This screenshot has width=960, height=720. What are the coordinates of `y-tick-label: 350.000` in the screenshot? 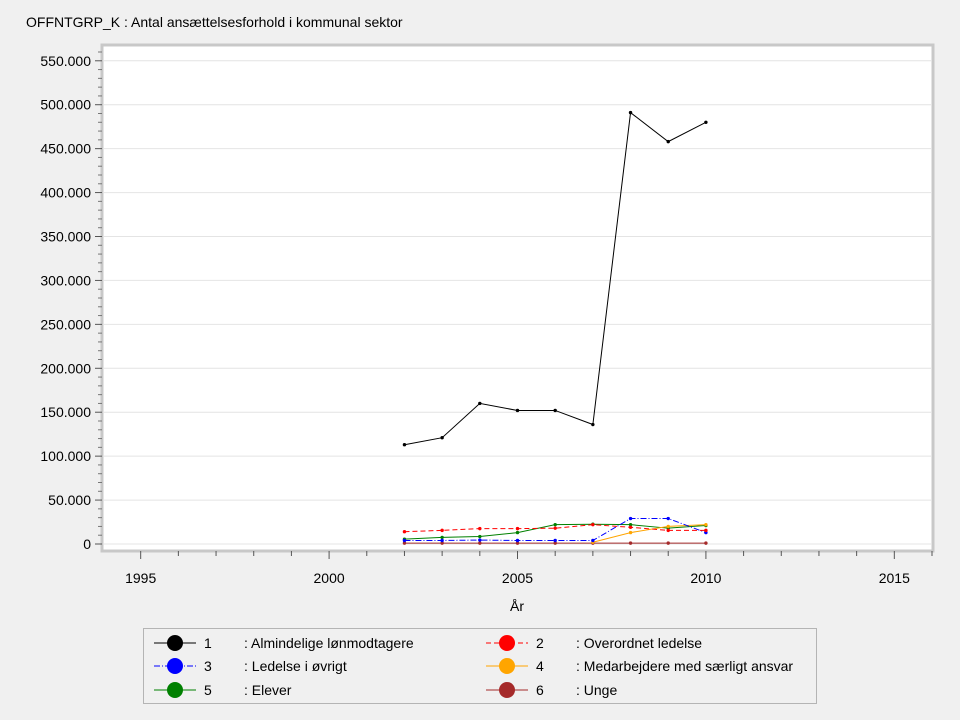 It's located at (65, 237).